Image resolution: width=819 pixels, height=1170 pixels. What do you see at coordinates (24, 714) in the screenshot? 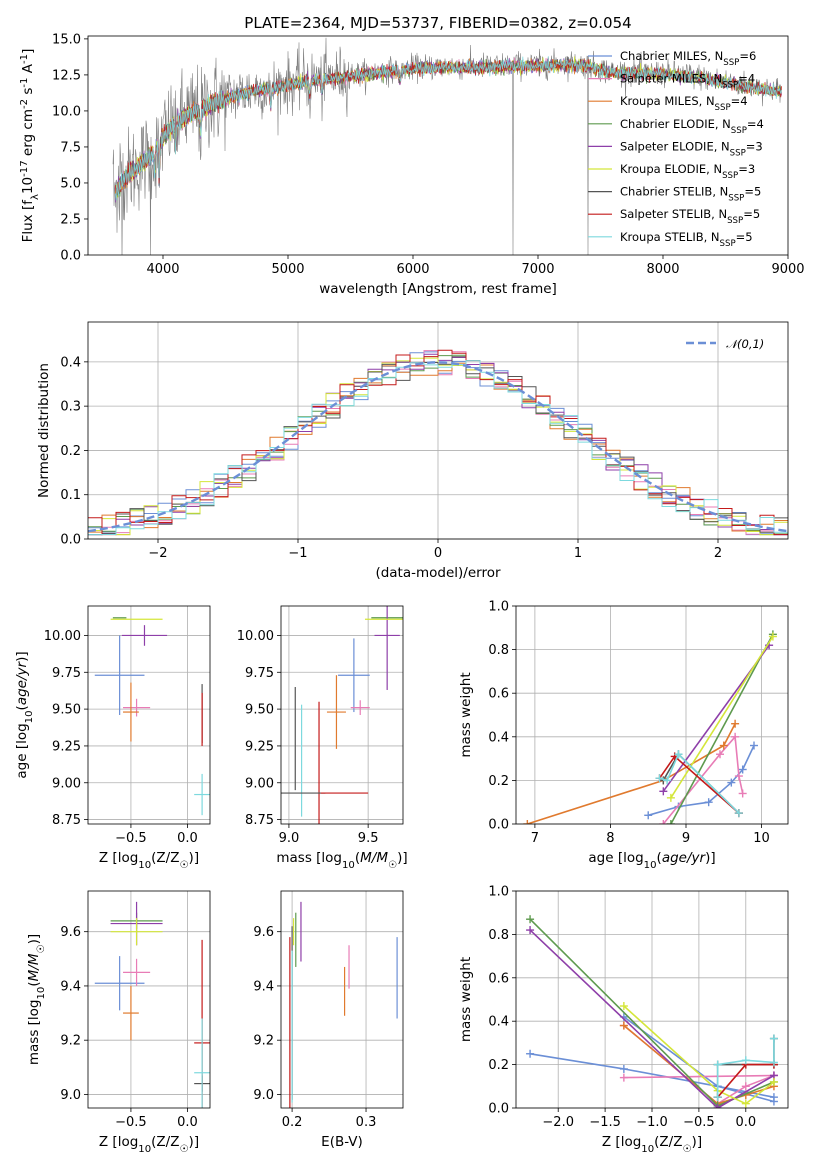
I see `y-axis-label: age [log10(age/yr)]` at bounding box center [24, 714].